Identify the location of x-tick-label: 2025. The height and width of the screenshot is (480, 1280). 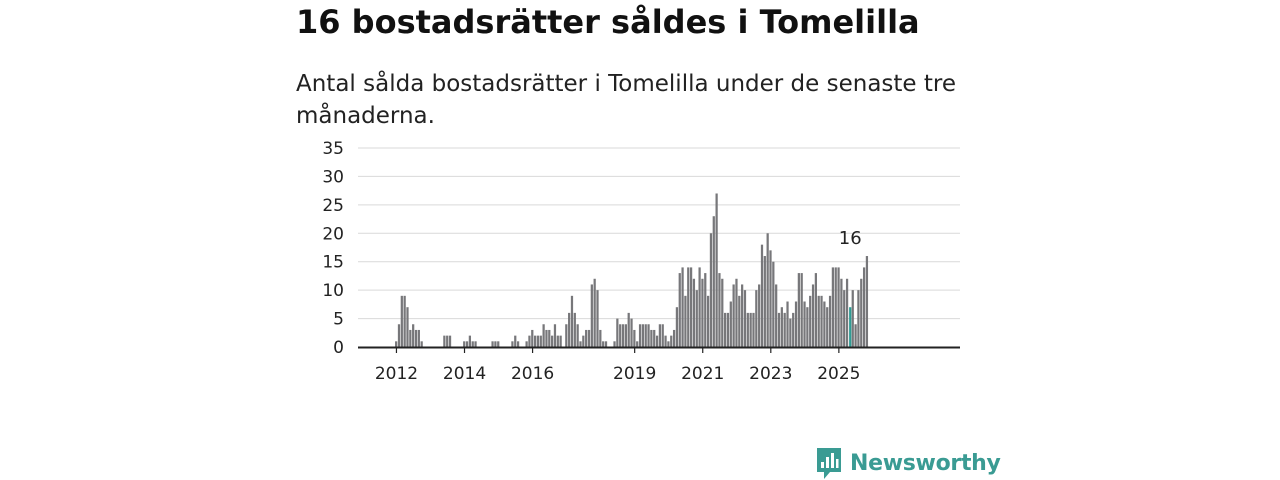
(838, 374).